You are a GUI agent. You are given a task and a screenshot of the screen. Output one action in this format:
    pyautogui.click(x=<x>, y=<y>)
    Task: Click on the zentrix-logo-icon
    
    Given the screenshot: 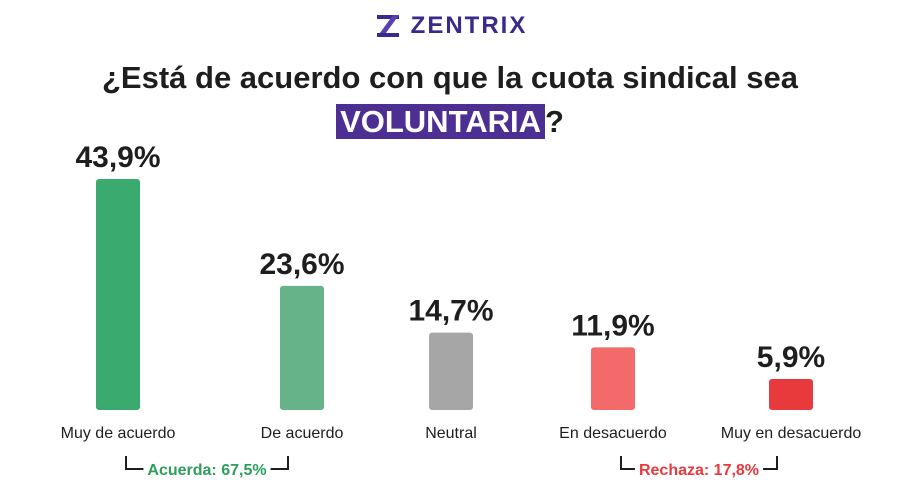 What is the action you would take?
    pyautogui.click(x=387, y=26)
    